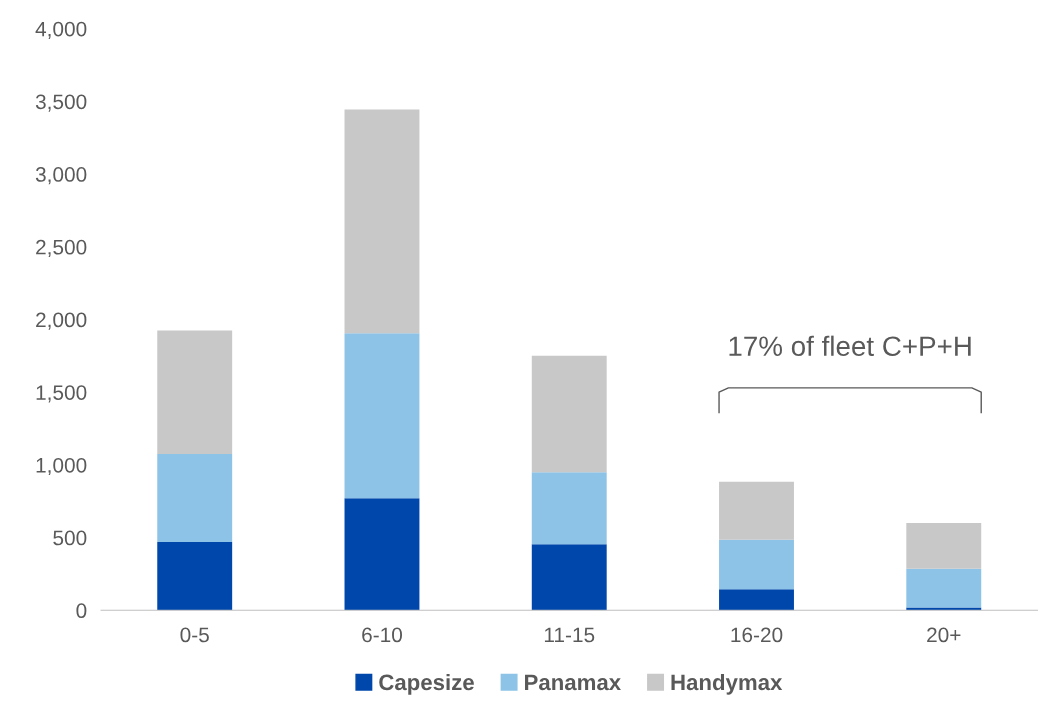 The image size is (1064, 718). What do you see at coordinates (426, 684) in the screenshot?
I see `legend-label: Capesize` at bounding box center [426, 684].